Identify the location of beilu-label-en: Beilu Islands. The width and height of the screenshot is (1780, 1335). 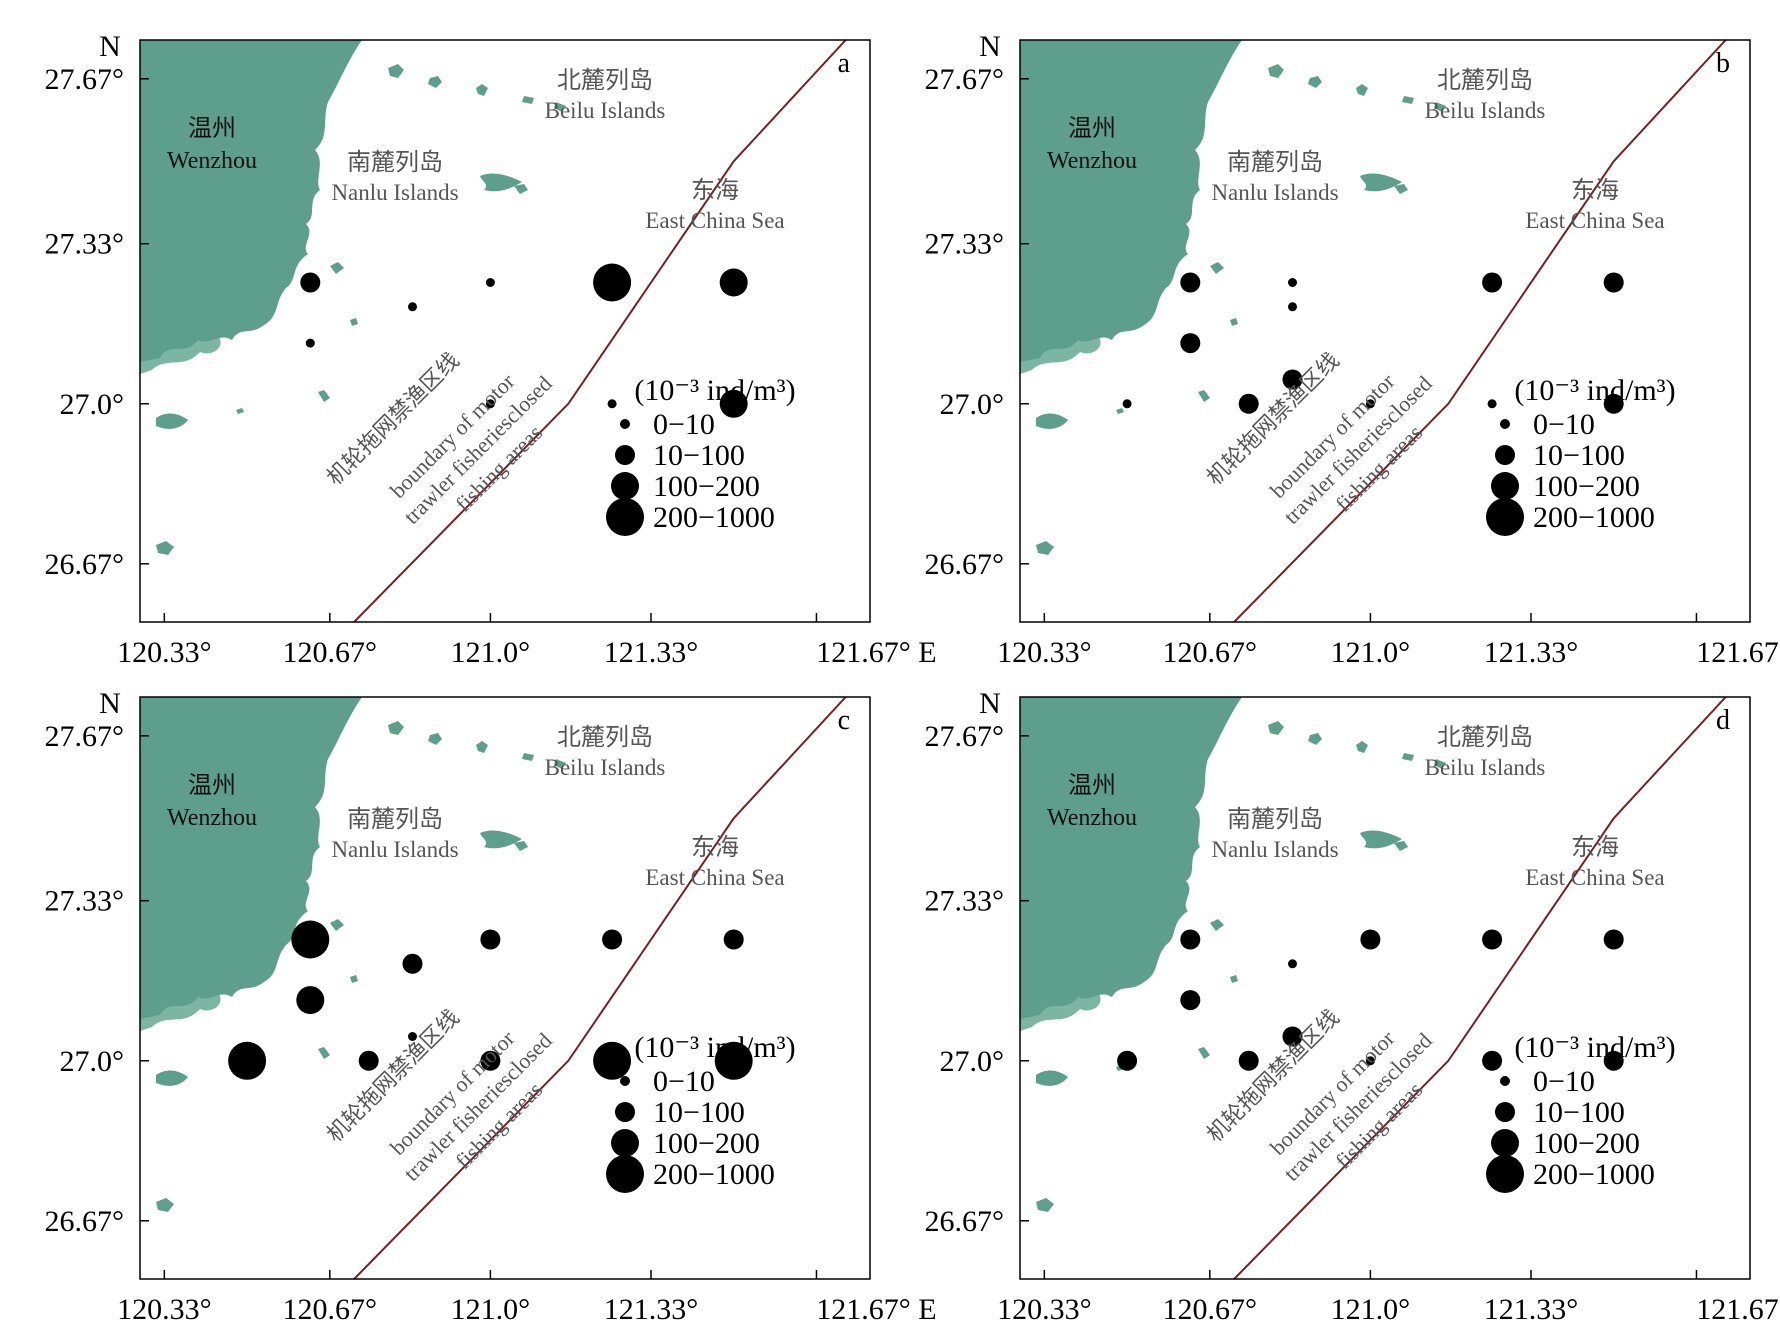
(1485, 767).